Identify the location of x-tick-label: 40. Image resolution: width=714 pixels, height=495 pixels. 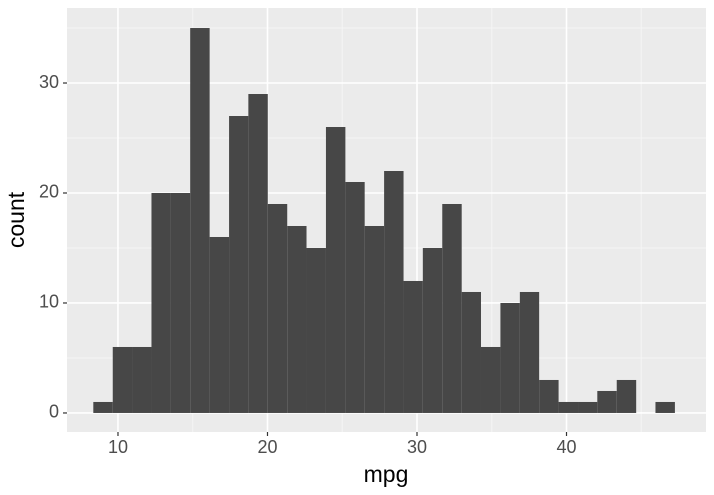
(566, 447).